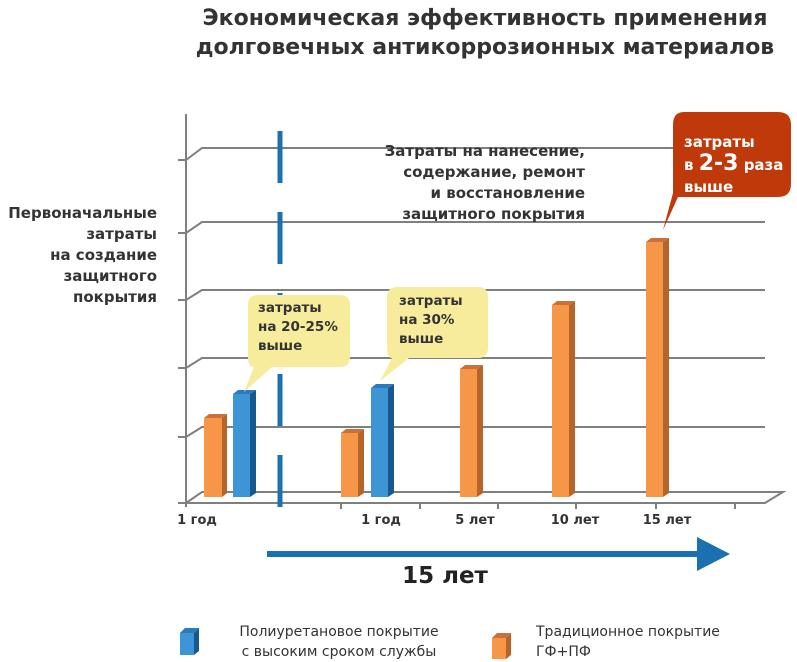 The height and width of the screenshot is (662, 797). Describe the element at coordinates (427, 320) in the screenshot. I see `callout-line: на 30%` at that location.